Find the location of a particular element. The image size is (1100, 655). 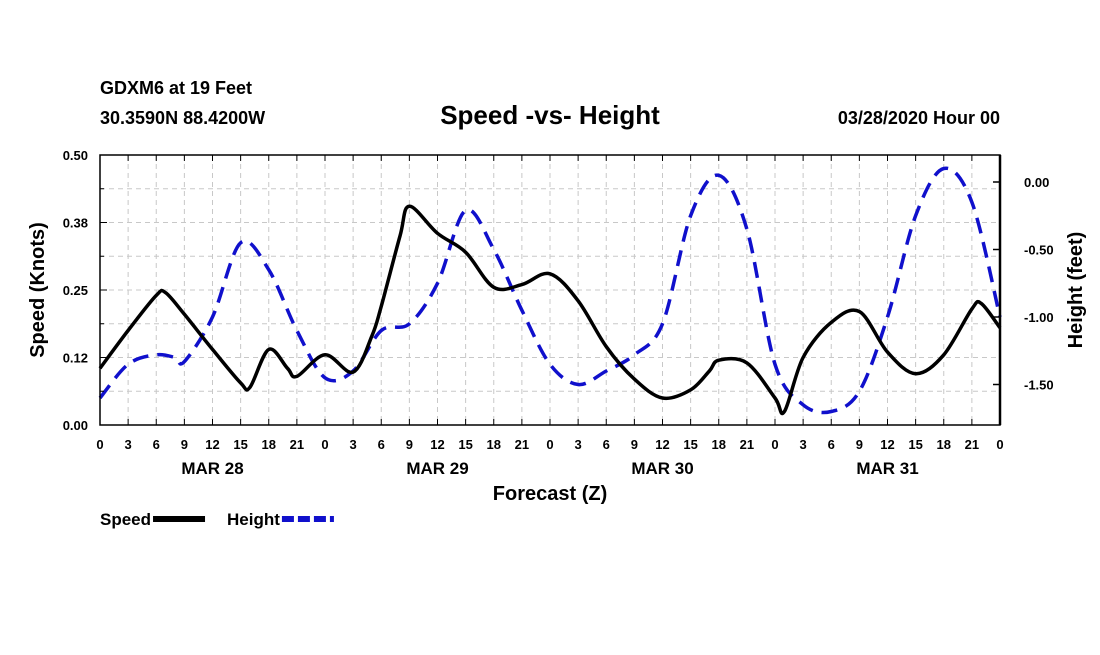

legend-label-height: Height is located at coordinates (253, 519).